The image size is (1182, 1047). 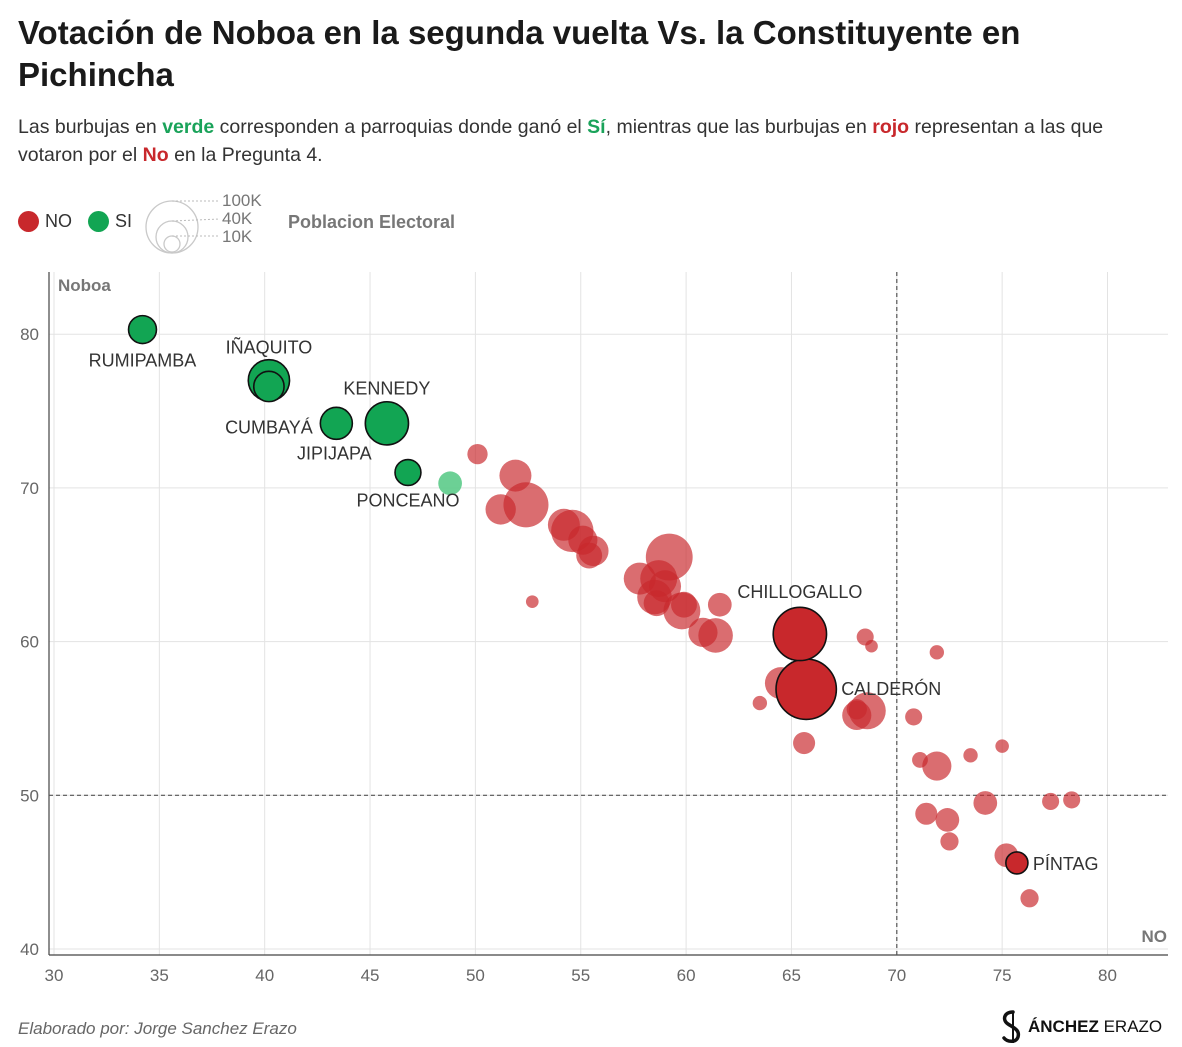 I want to click on size-label-100k: 100K, so click(x=242, y=200).